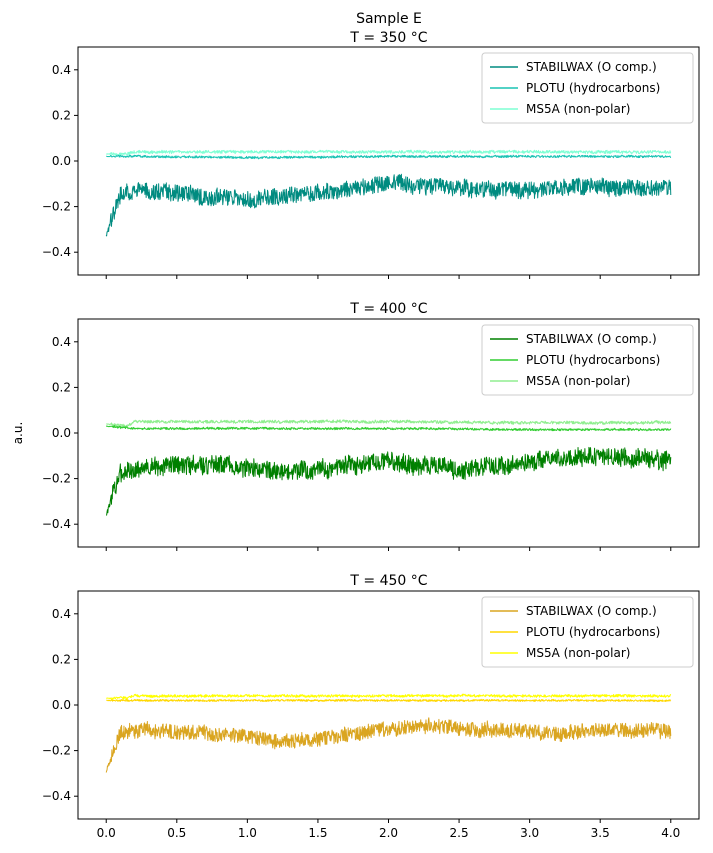 Image resolution: width=713 pixels, height=853 pixels. Describe the element at coordinates (317, 833) in the screenshot. I see `x-tick-label: 1.5` at that location.